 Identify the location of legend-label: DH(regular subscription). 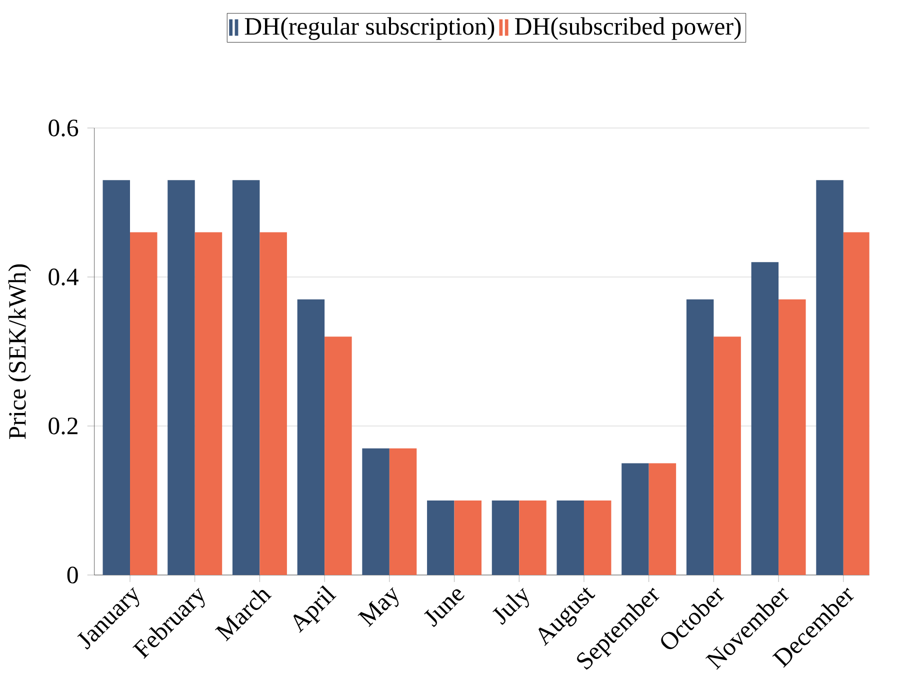
(369, 28).